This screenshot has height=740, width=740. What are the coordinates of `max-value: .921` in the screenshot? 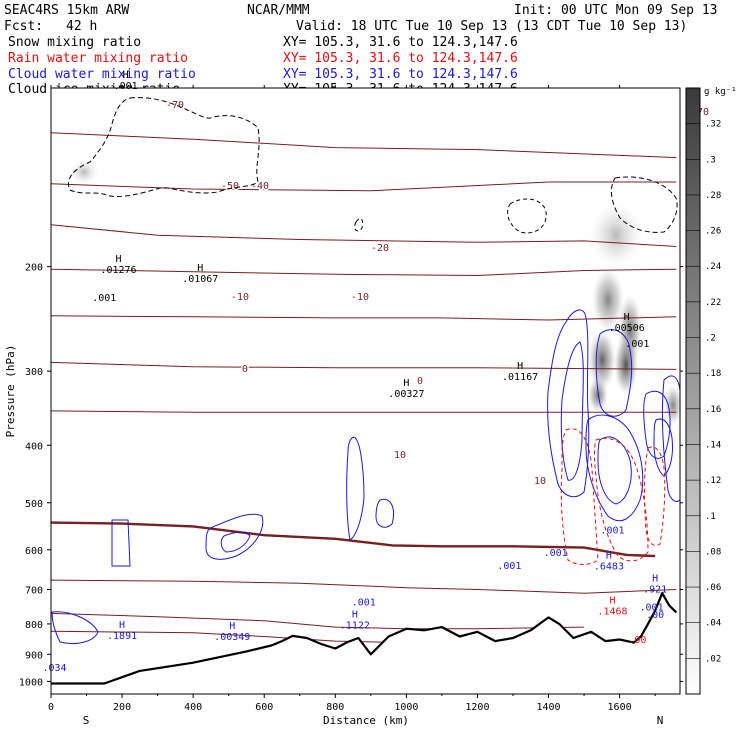 It's located at (655, 590).